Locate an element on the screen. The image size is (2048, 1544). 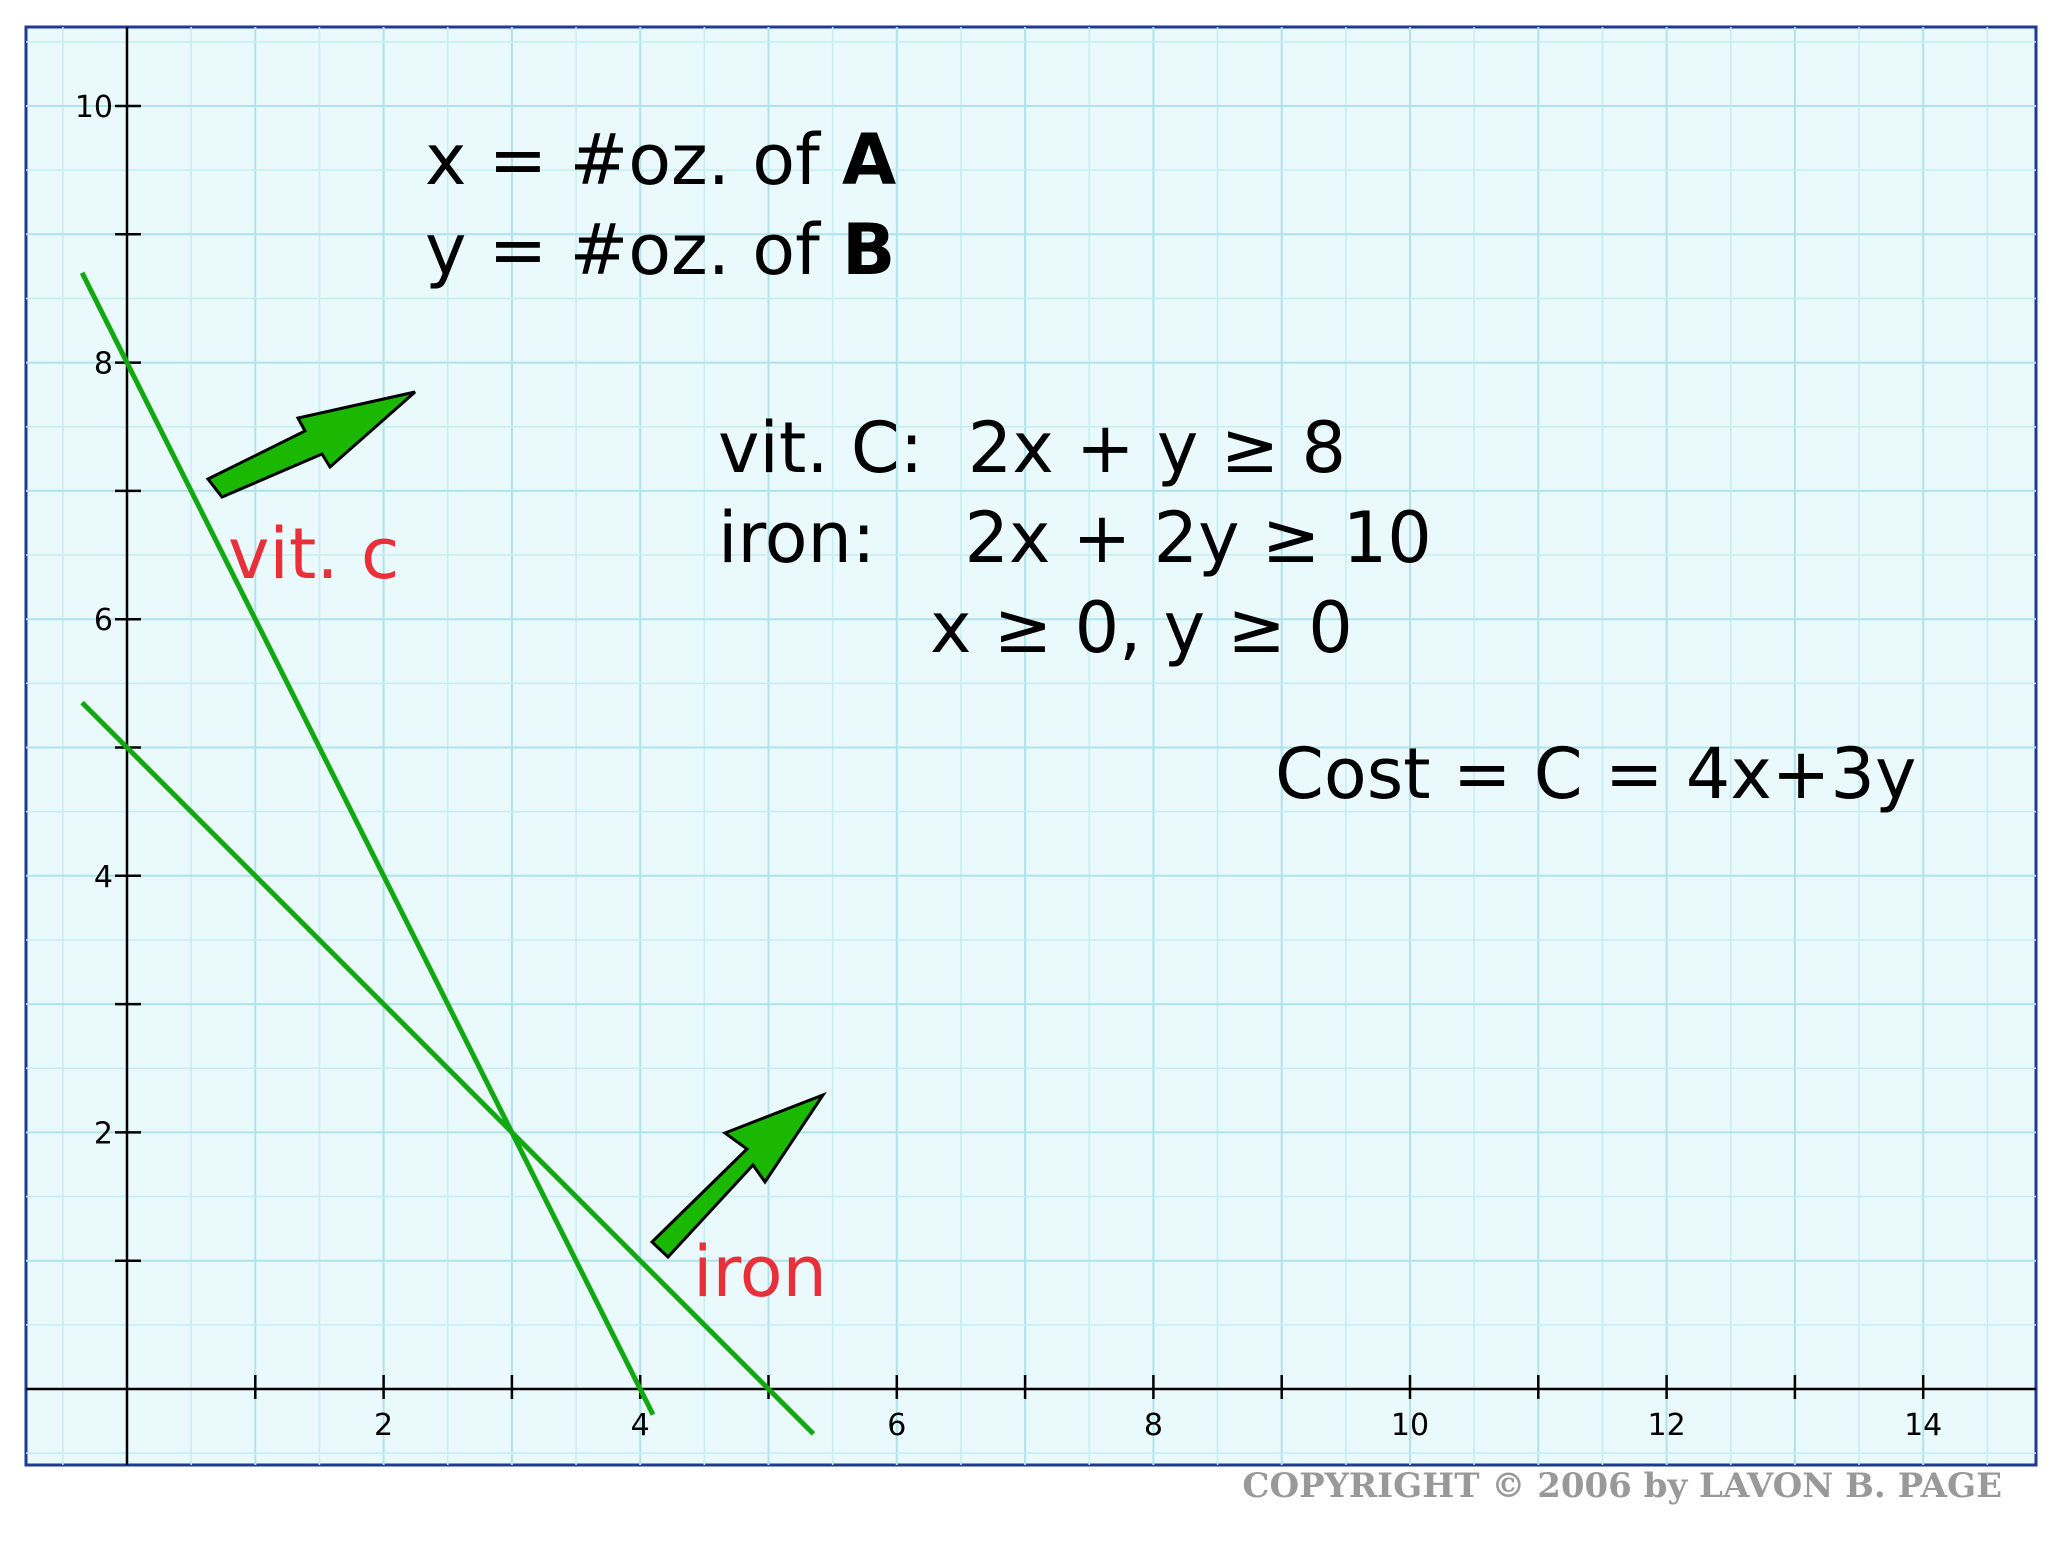
vitc-line-label: vit. c is located at coordinates (313, 554).